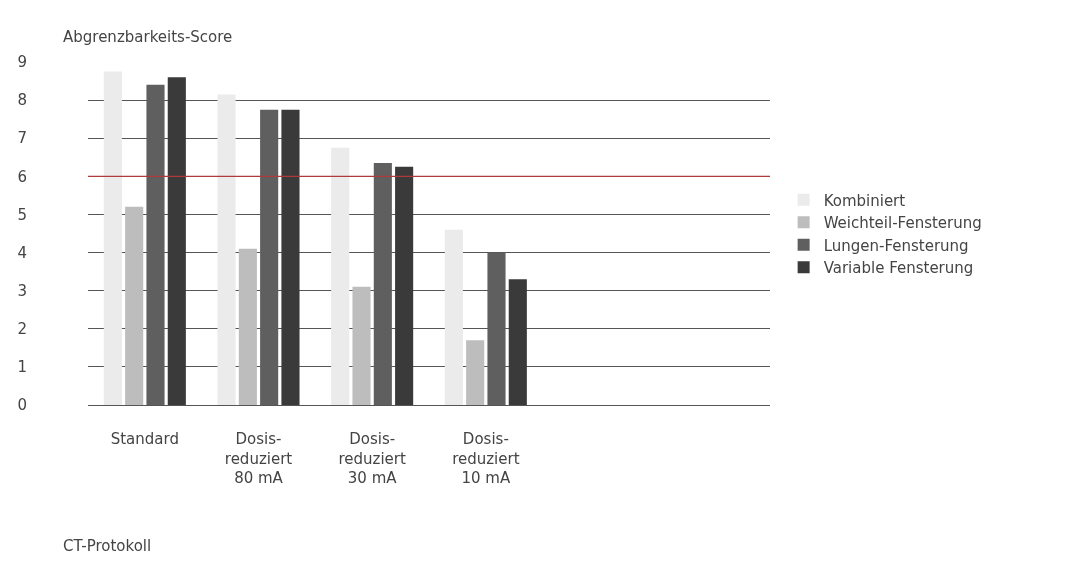 The height and width of the screenshot is (587, 1085). What do you see at coordinates (22, 176) in the screenshot?
I see `y-tick-label: 6` at bounding box center [22, 176].